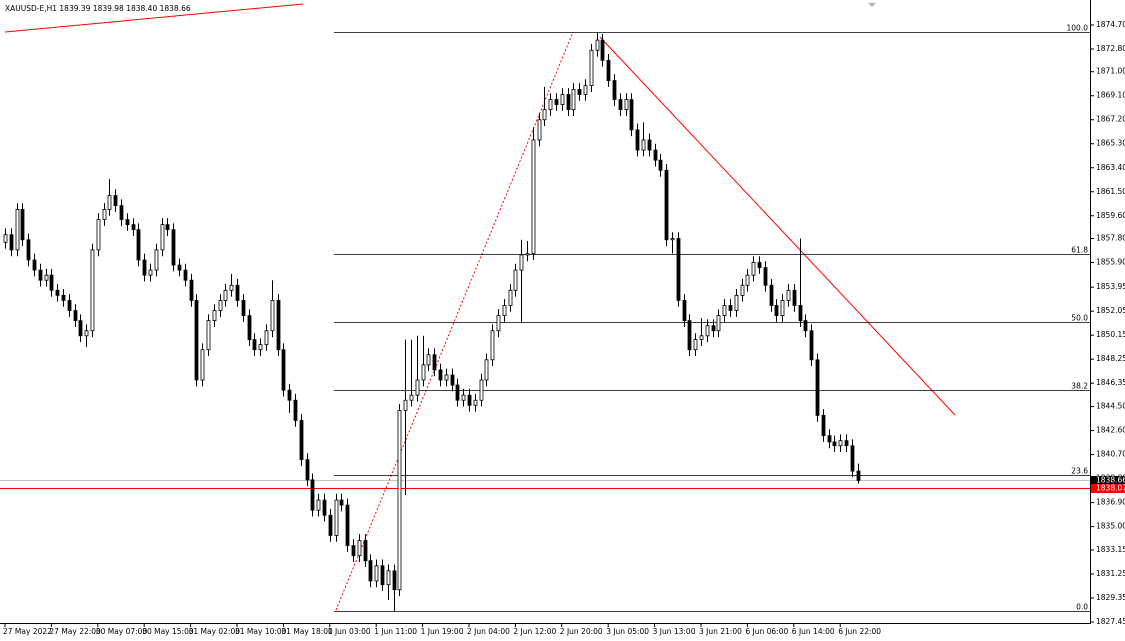 Image resolution: width=1125 pixels, height=641 pixels. Describe the element at coordinates (1110, 454) in the screenshot. I see `y-tick-label: 1840.70` at that location.